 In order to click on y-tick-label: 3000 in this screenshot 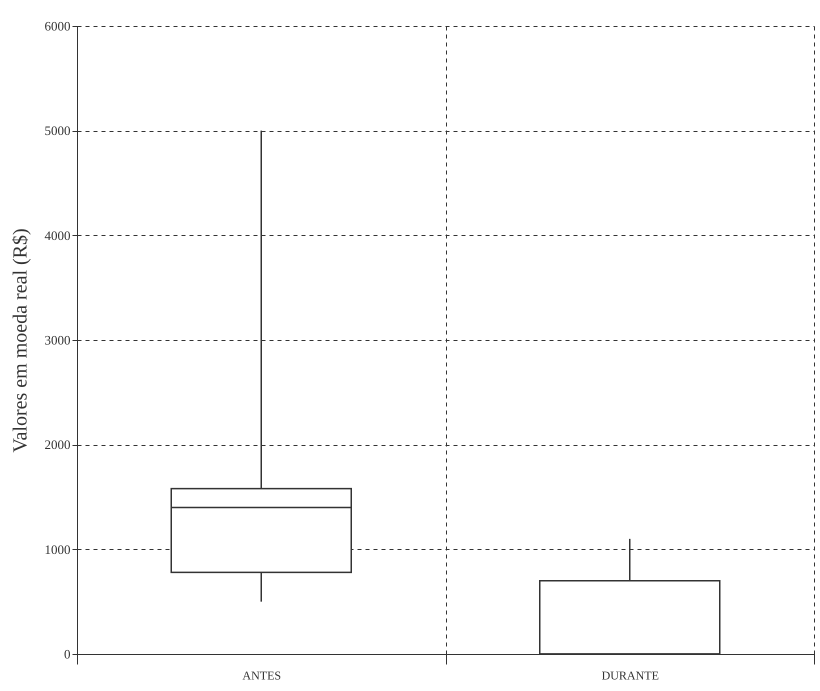, I will do `click(57, 340)`.